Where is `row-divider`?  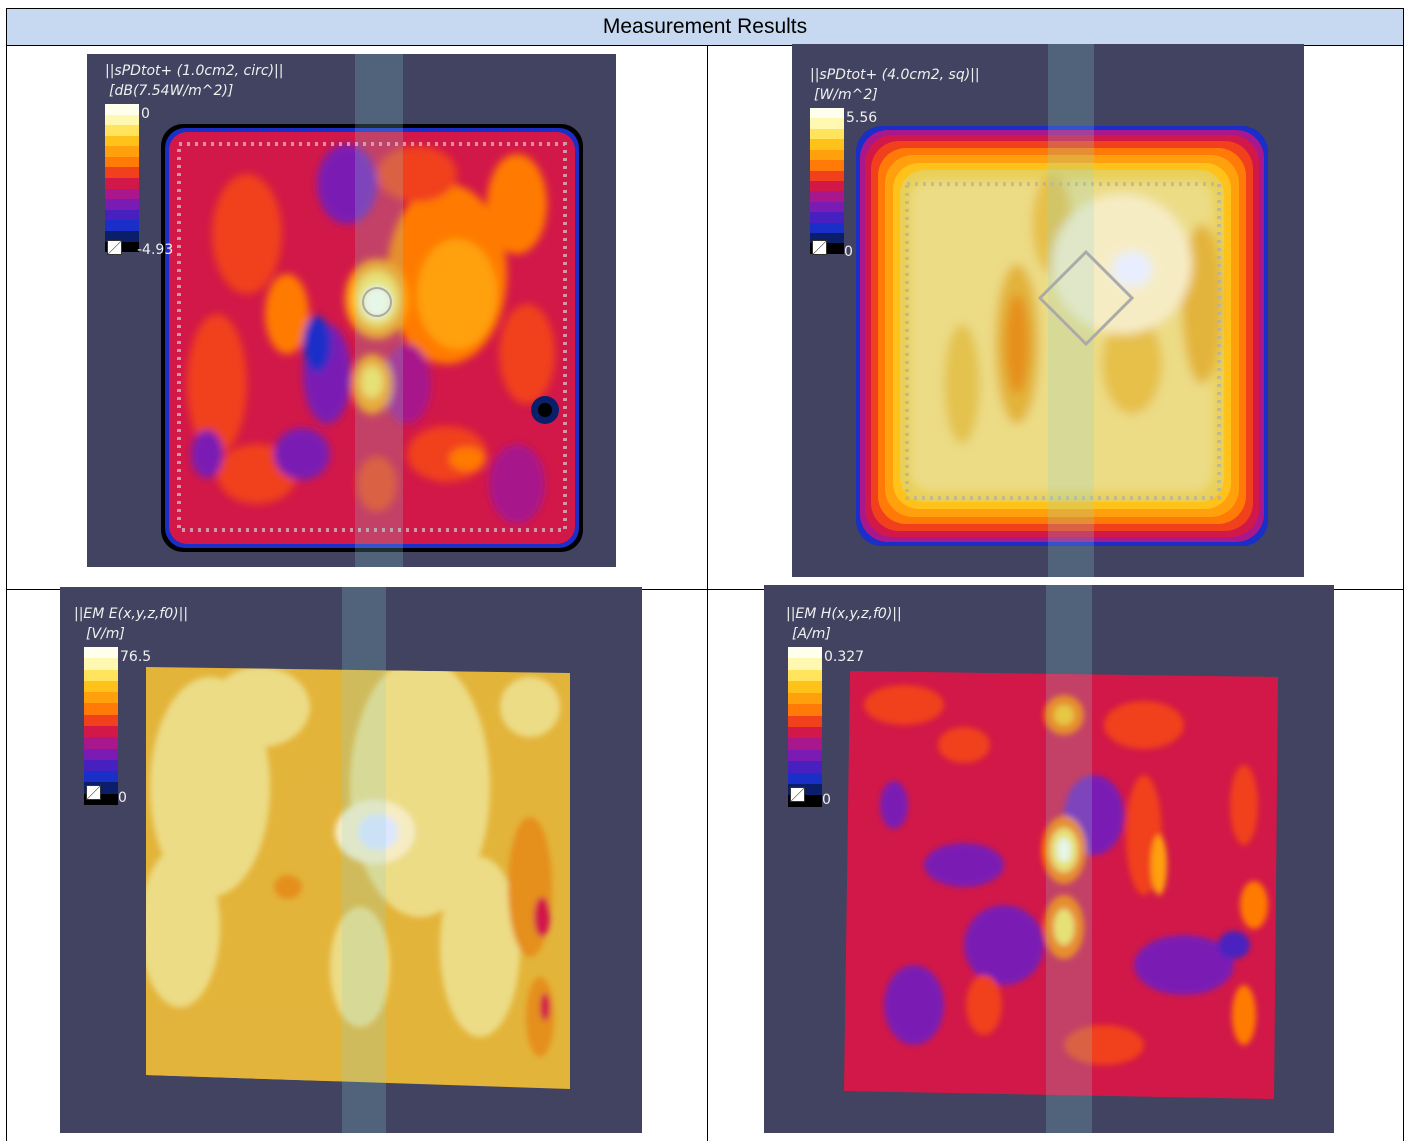 row-divider is located at coordinates (705, 589).